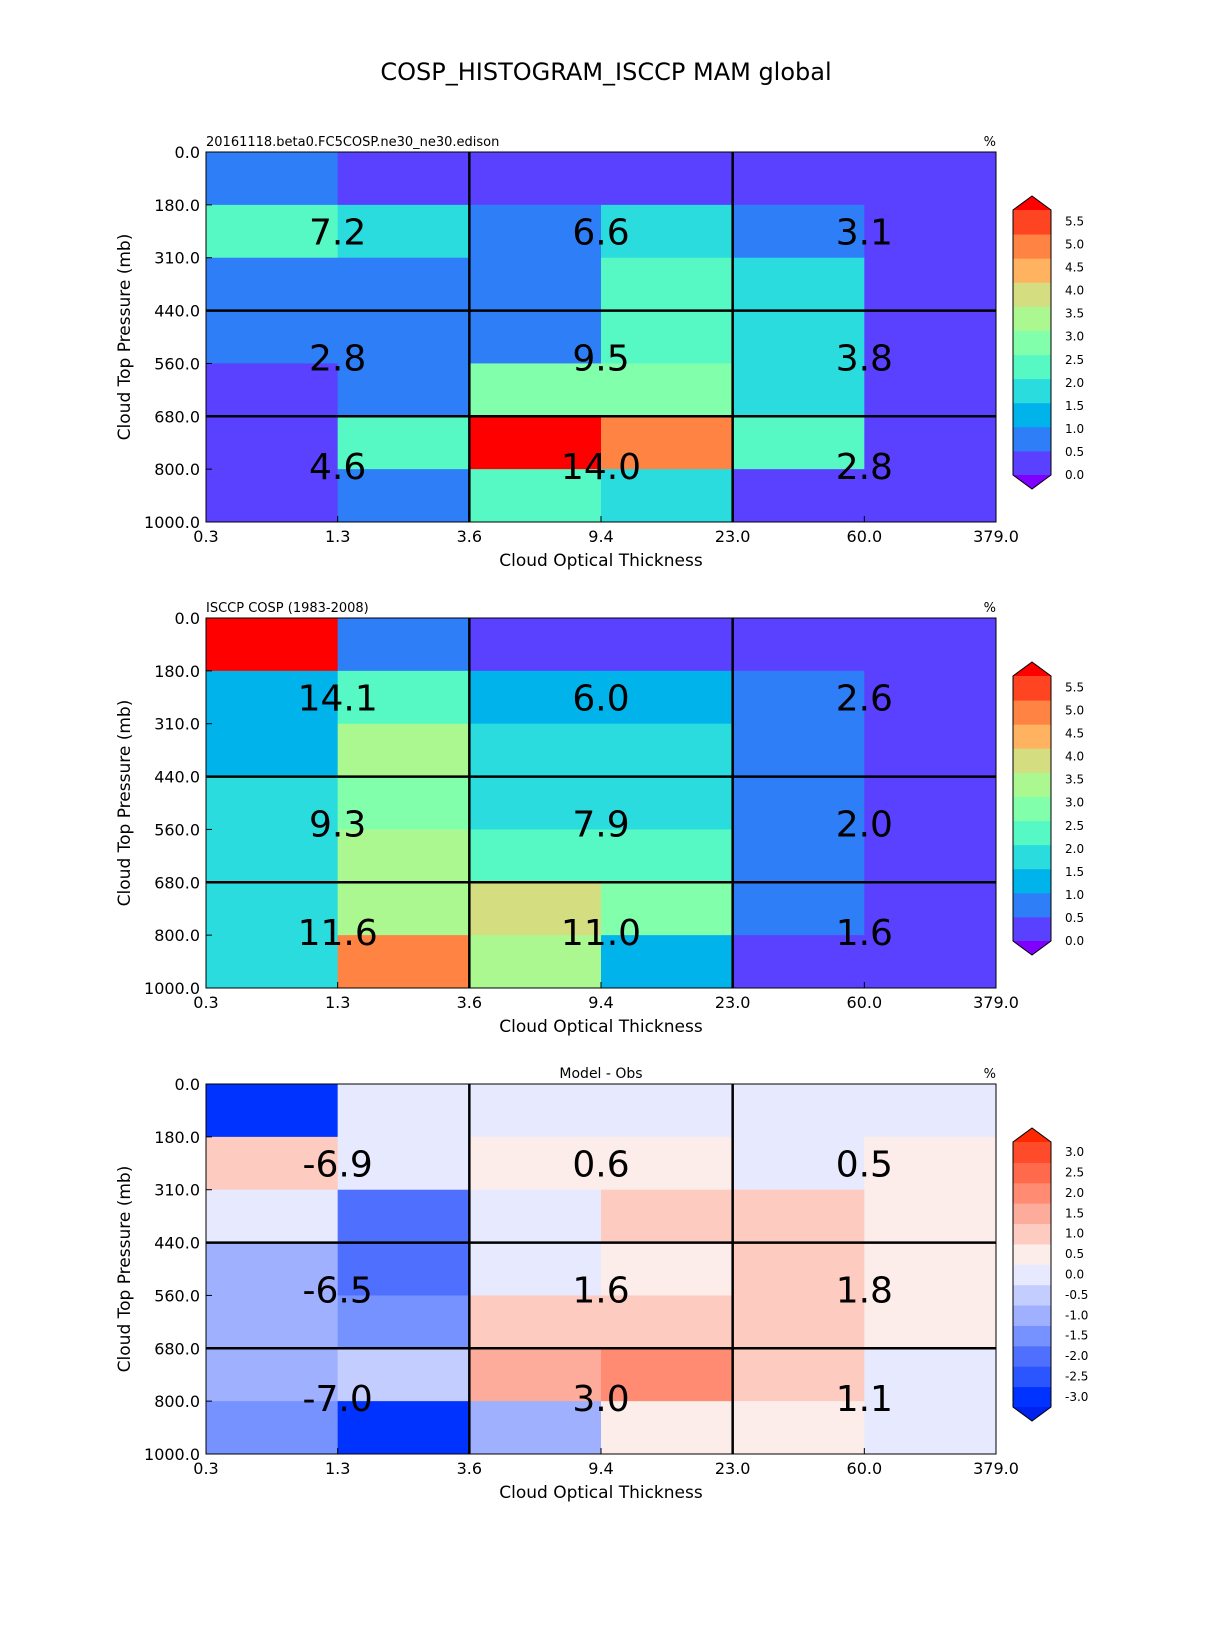 The width and height of the screenshot is (1212, 1628). What do you see at coordinates (864, 232) in the screenshot?
I see `group-total-label: 3.1` at bounding box center [864, 232].